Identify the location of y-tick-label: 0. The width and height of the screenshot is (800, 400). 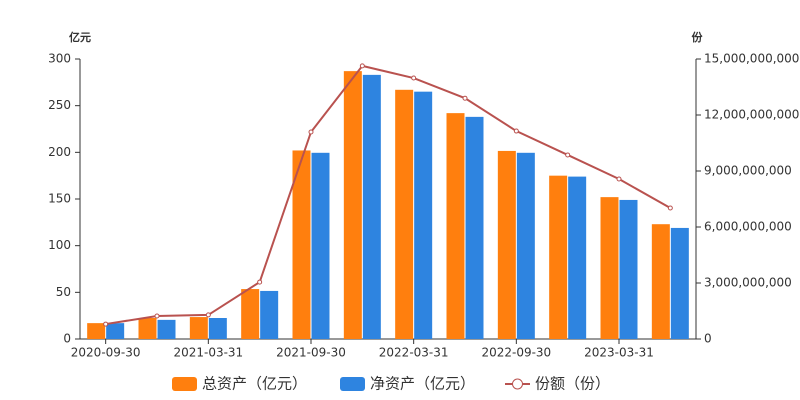
(67, 339).